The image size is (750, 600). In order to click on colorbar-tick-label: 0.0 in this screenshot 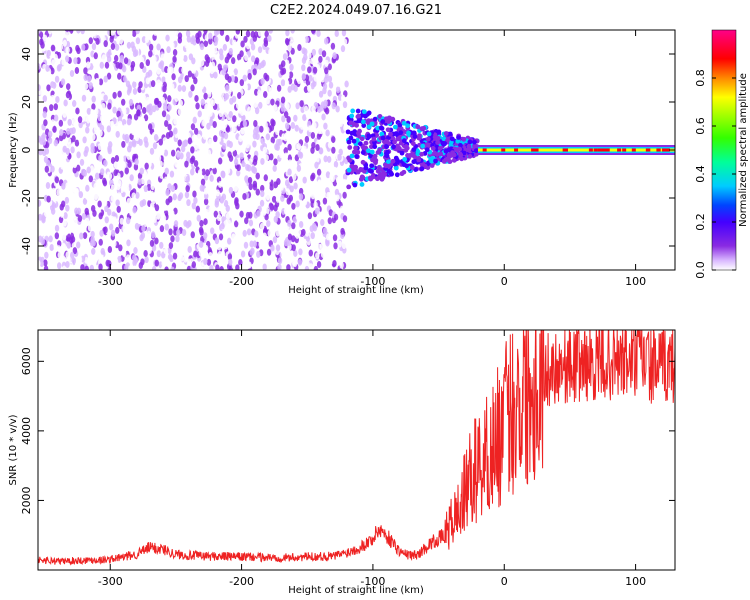, I will do `click(700, 270)`.